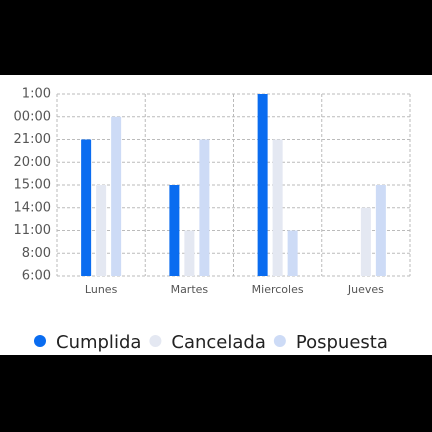 The image size is (432, 432). I want to click on y-tick-label: 1:00, so click(36, 94).